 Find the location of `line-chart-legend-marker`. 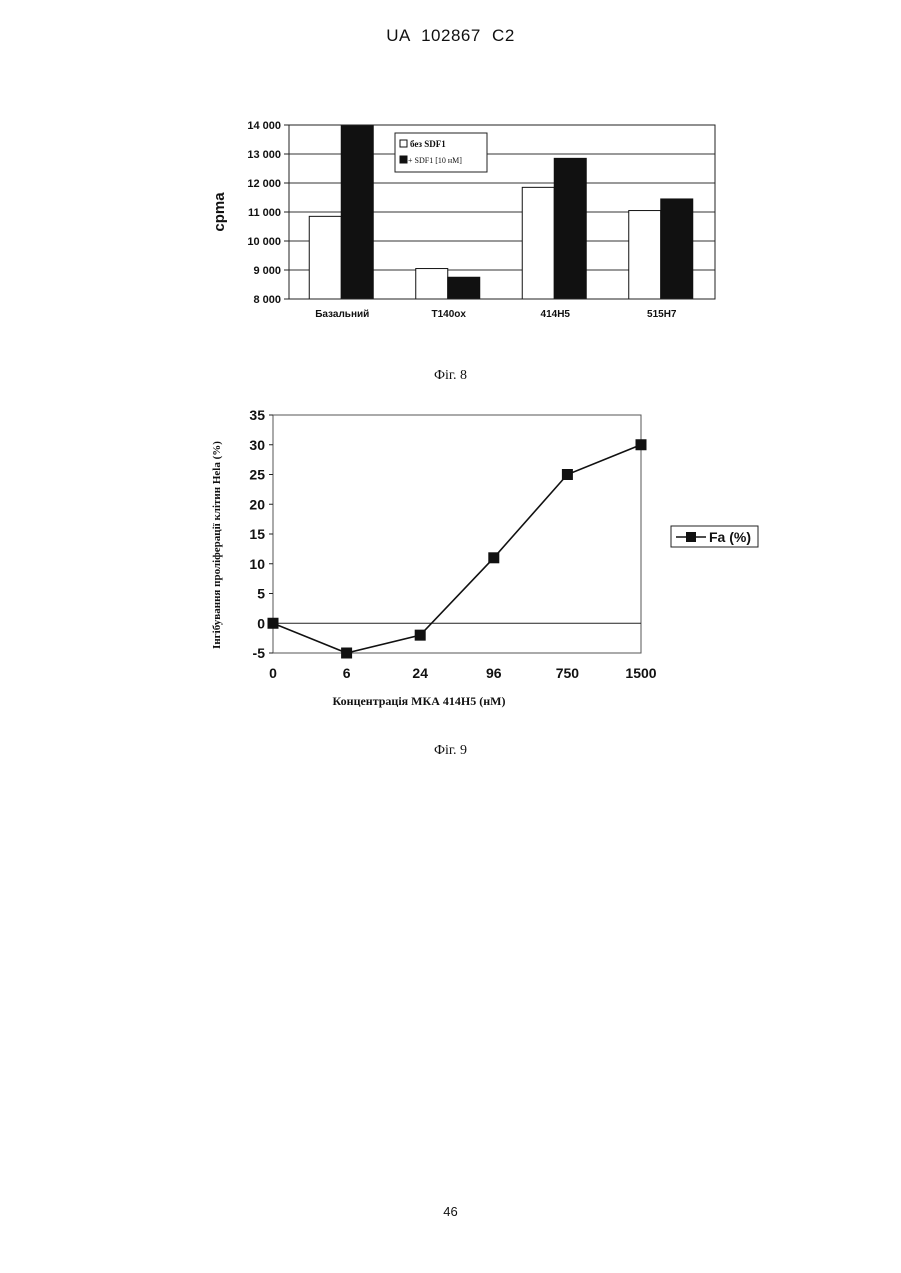

line-chart-legend-marker is located at coordinates (691, 537).